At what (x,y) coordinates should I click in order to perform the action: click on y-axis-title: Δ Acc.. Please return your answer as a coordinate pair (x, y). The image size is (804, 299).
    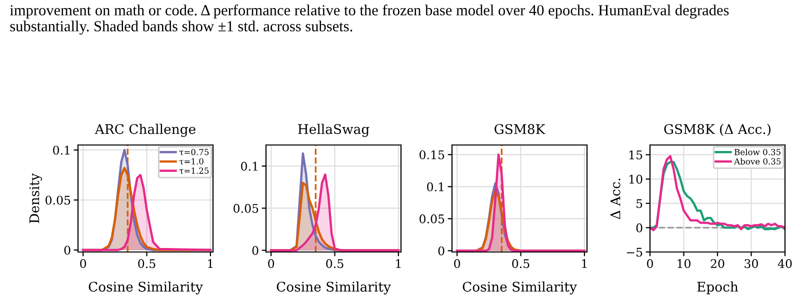
    Looking at the image, I should click on (615, 199).